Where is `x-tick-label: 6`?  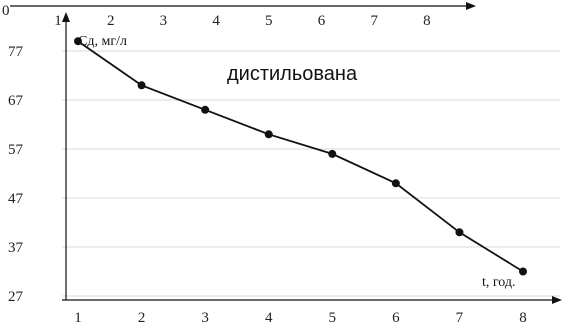 x-tick-label: 6 is located at coordinates (396, 317).